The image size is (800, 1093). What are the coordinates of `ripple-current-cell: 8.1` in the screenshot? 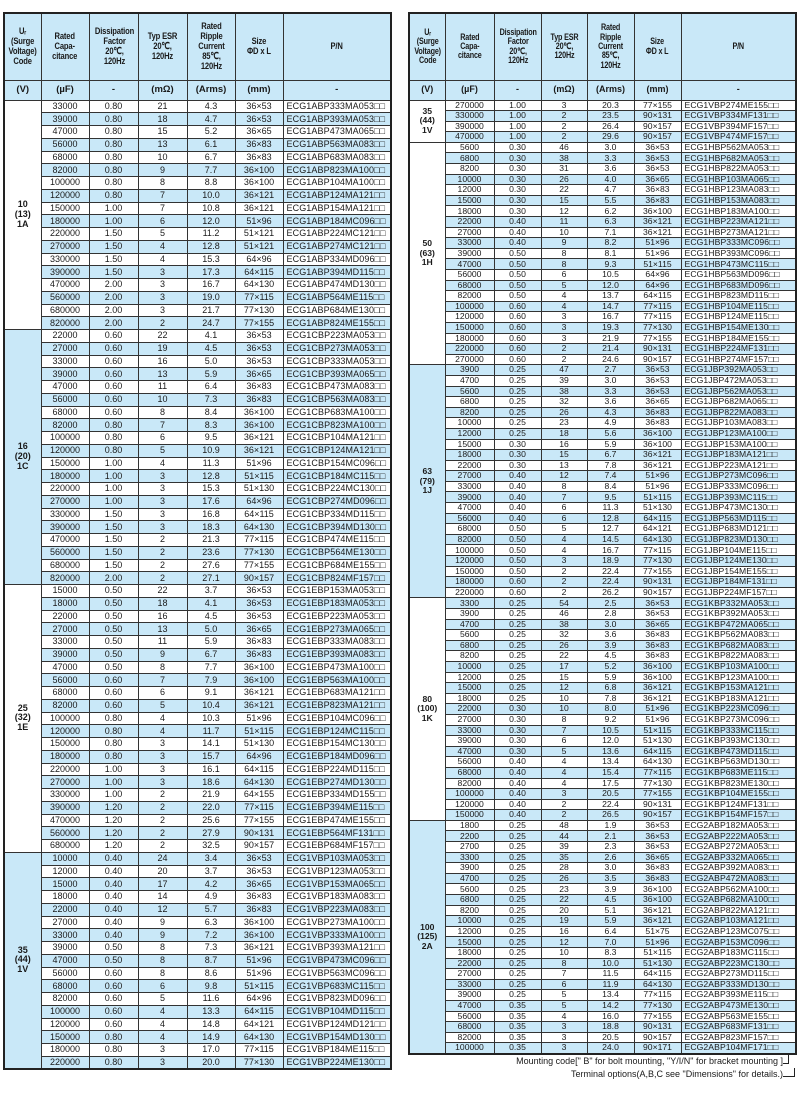 It's located at (610, 253).